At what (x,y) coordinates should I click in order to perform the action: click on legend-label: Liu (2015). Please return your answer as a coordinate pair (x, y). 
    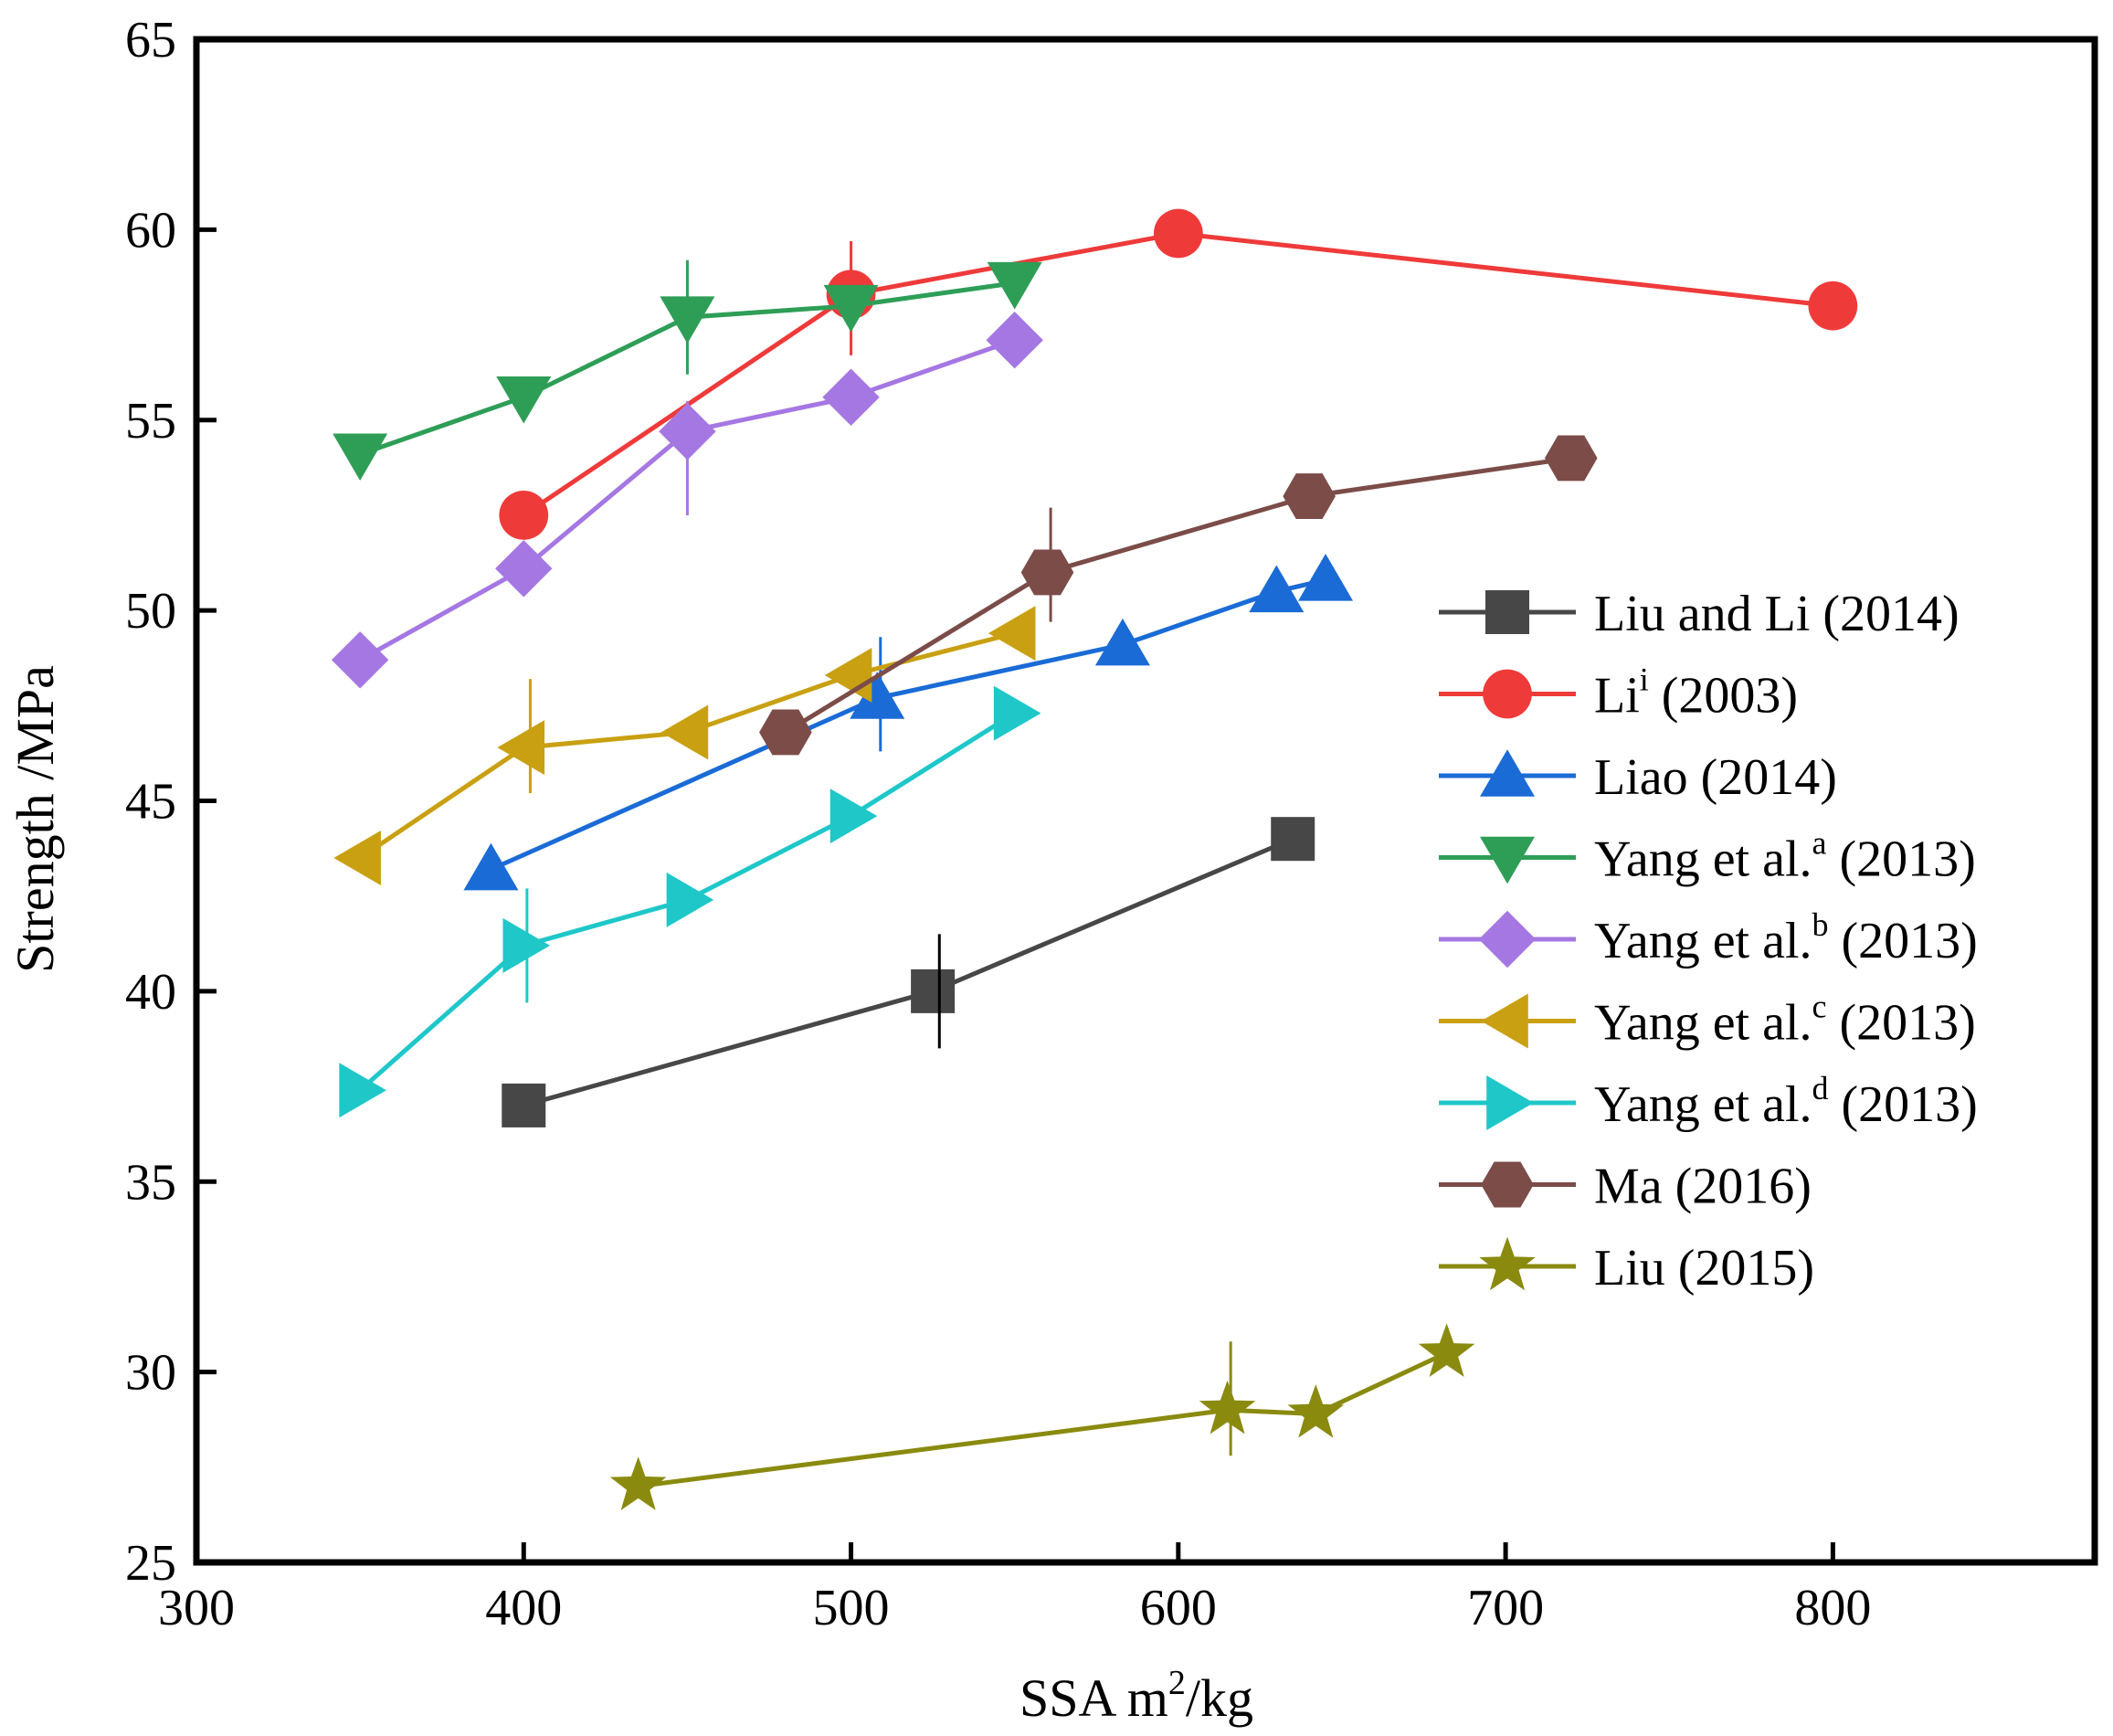
    Looking at the image, I should click on (1704, 1268).